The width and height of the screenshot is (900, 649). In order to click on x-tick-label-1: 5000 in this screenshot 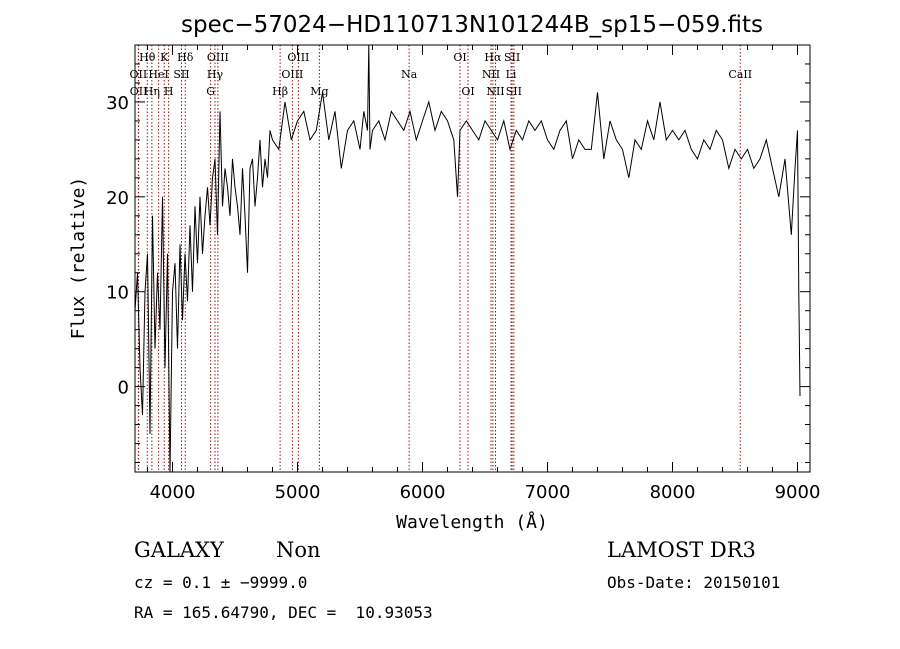, I will do `click(298, 492)`.